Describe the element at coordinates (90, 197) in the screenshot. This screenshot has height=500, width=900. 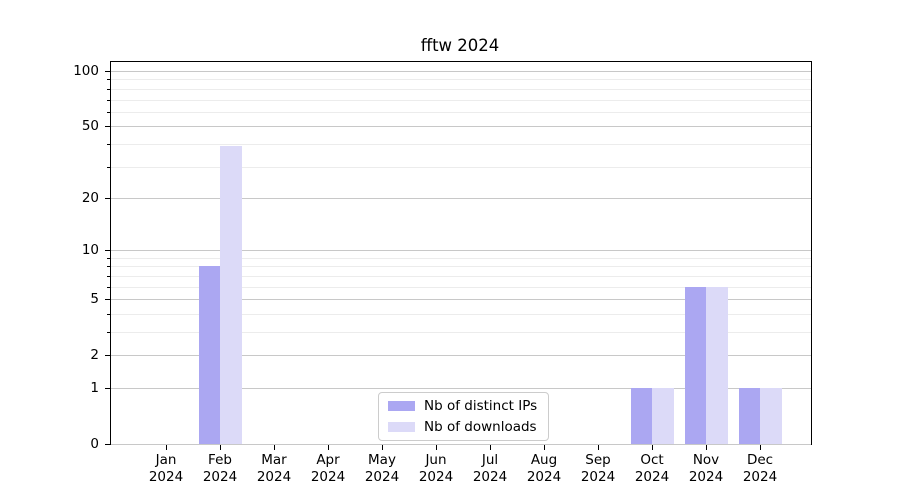
I see `y-tick-label: 20` at that location.